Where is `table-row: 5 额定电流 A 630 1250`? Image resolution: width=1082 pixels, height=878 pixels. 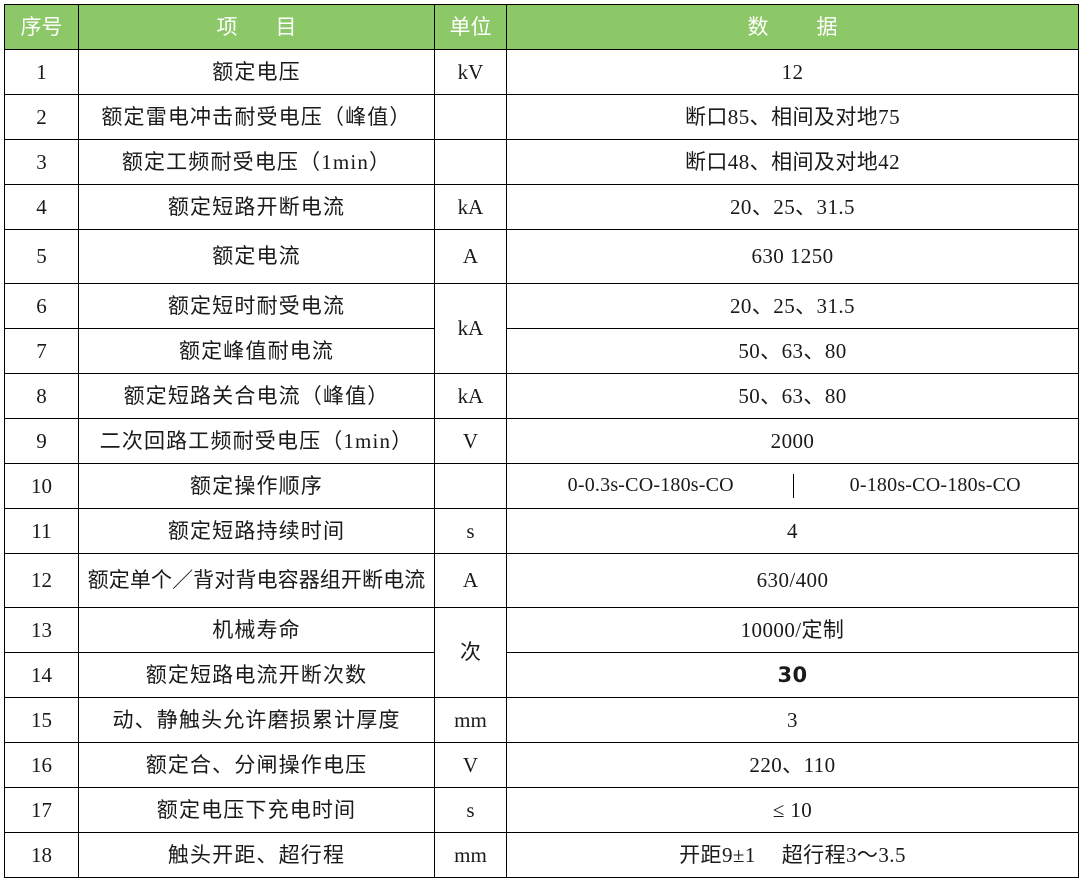 table-row: 5 额定电流 A 630 1250 is located at coordinates (541, 256).